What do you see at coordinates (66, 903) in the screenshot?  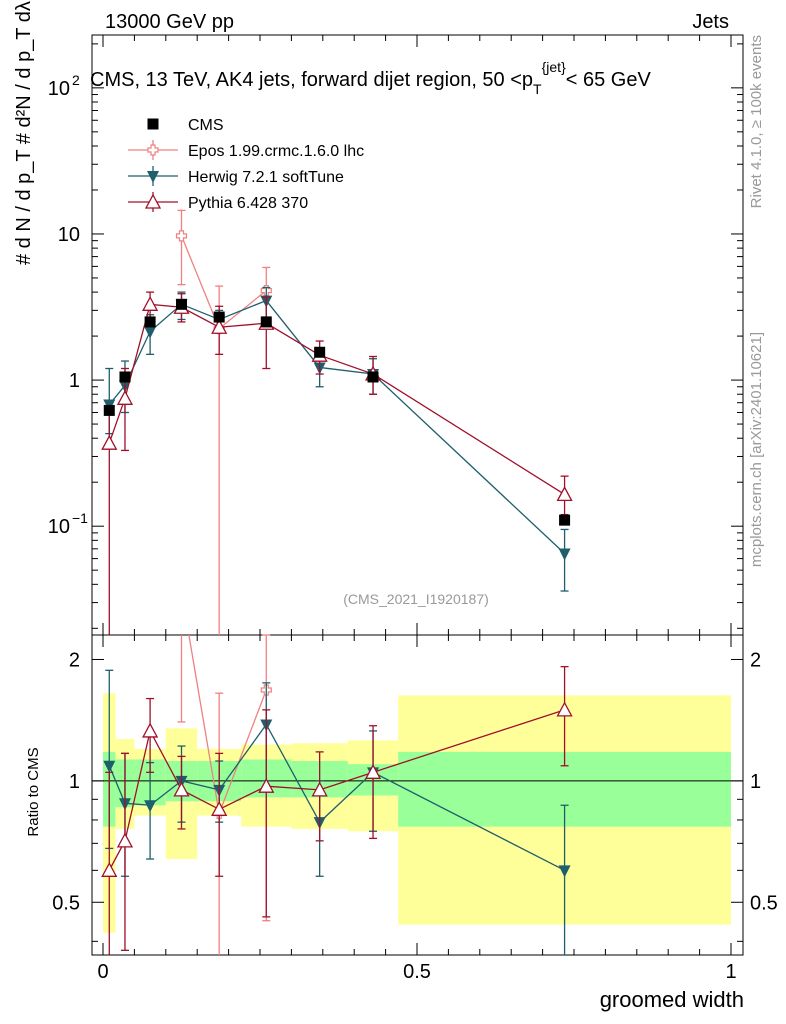 I see `ratio-y-tick-label: 0.5` at bounding box center [66, 903].